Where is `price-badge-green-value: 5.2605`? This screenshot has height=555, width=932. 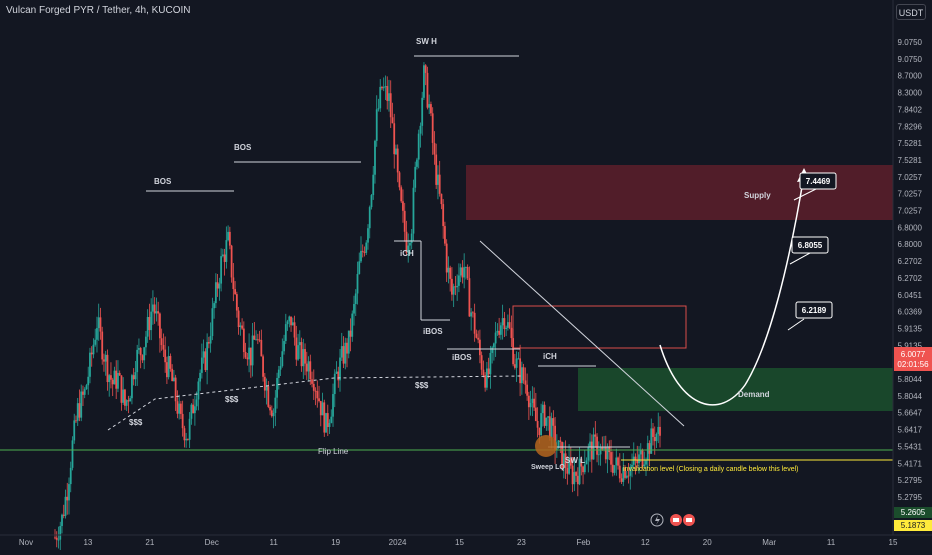 price-badge-green-value: 5.2605 is located at coordinates (913, 512).